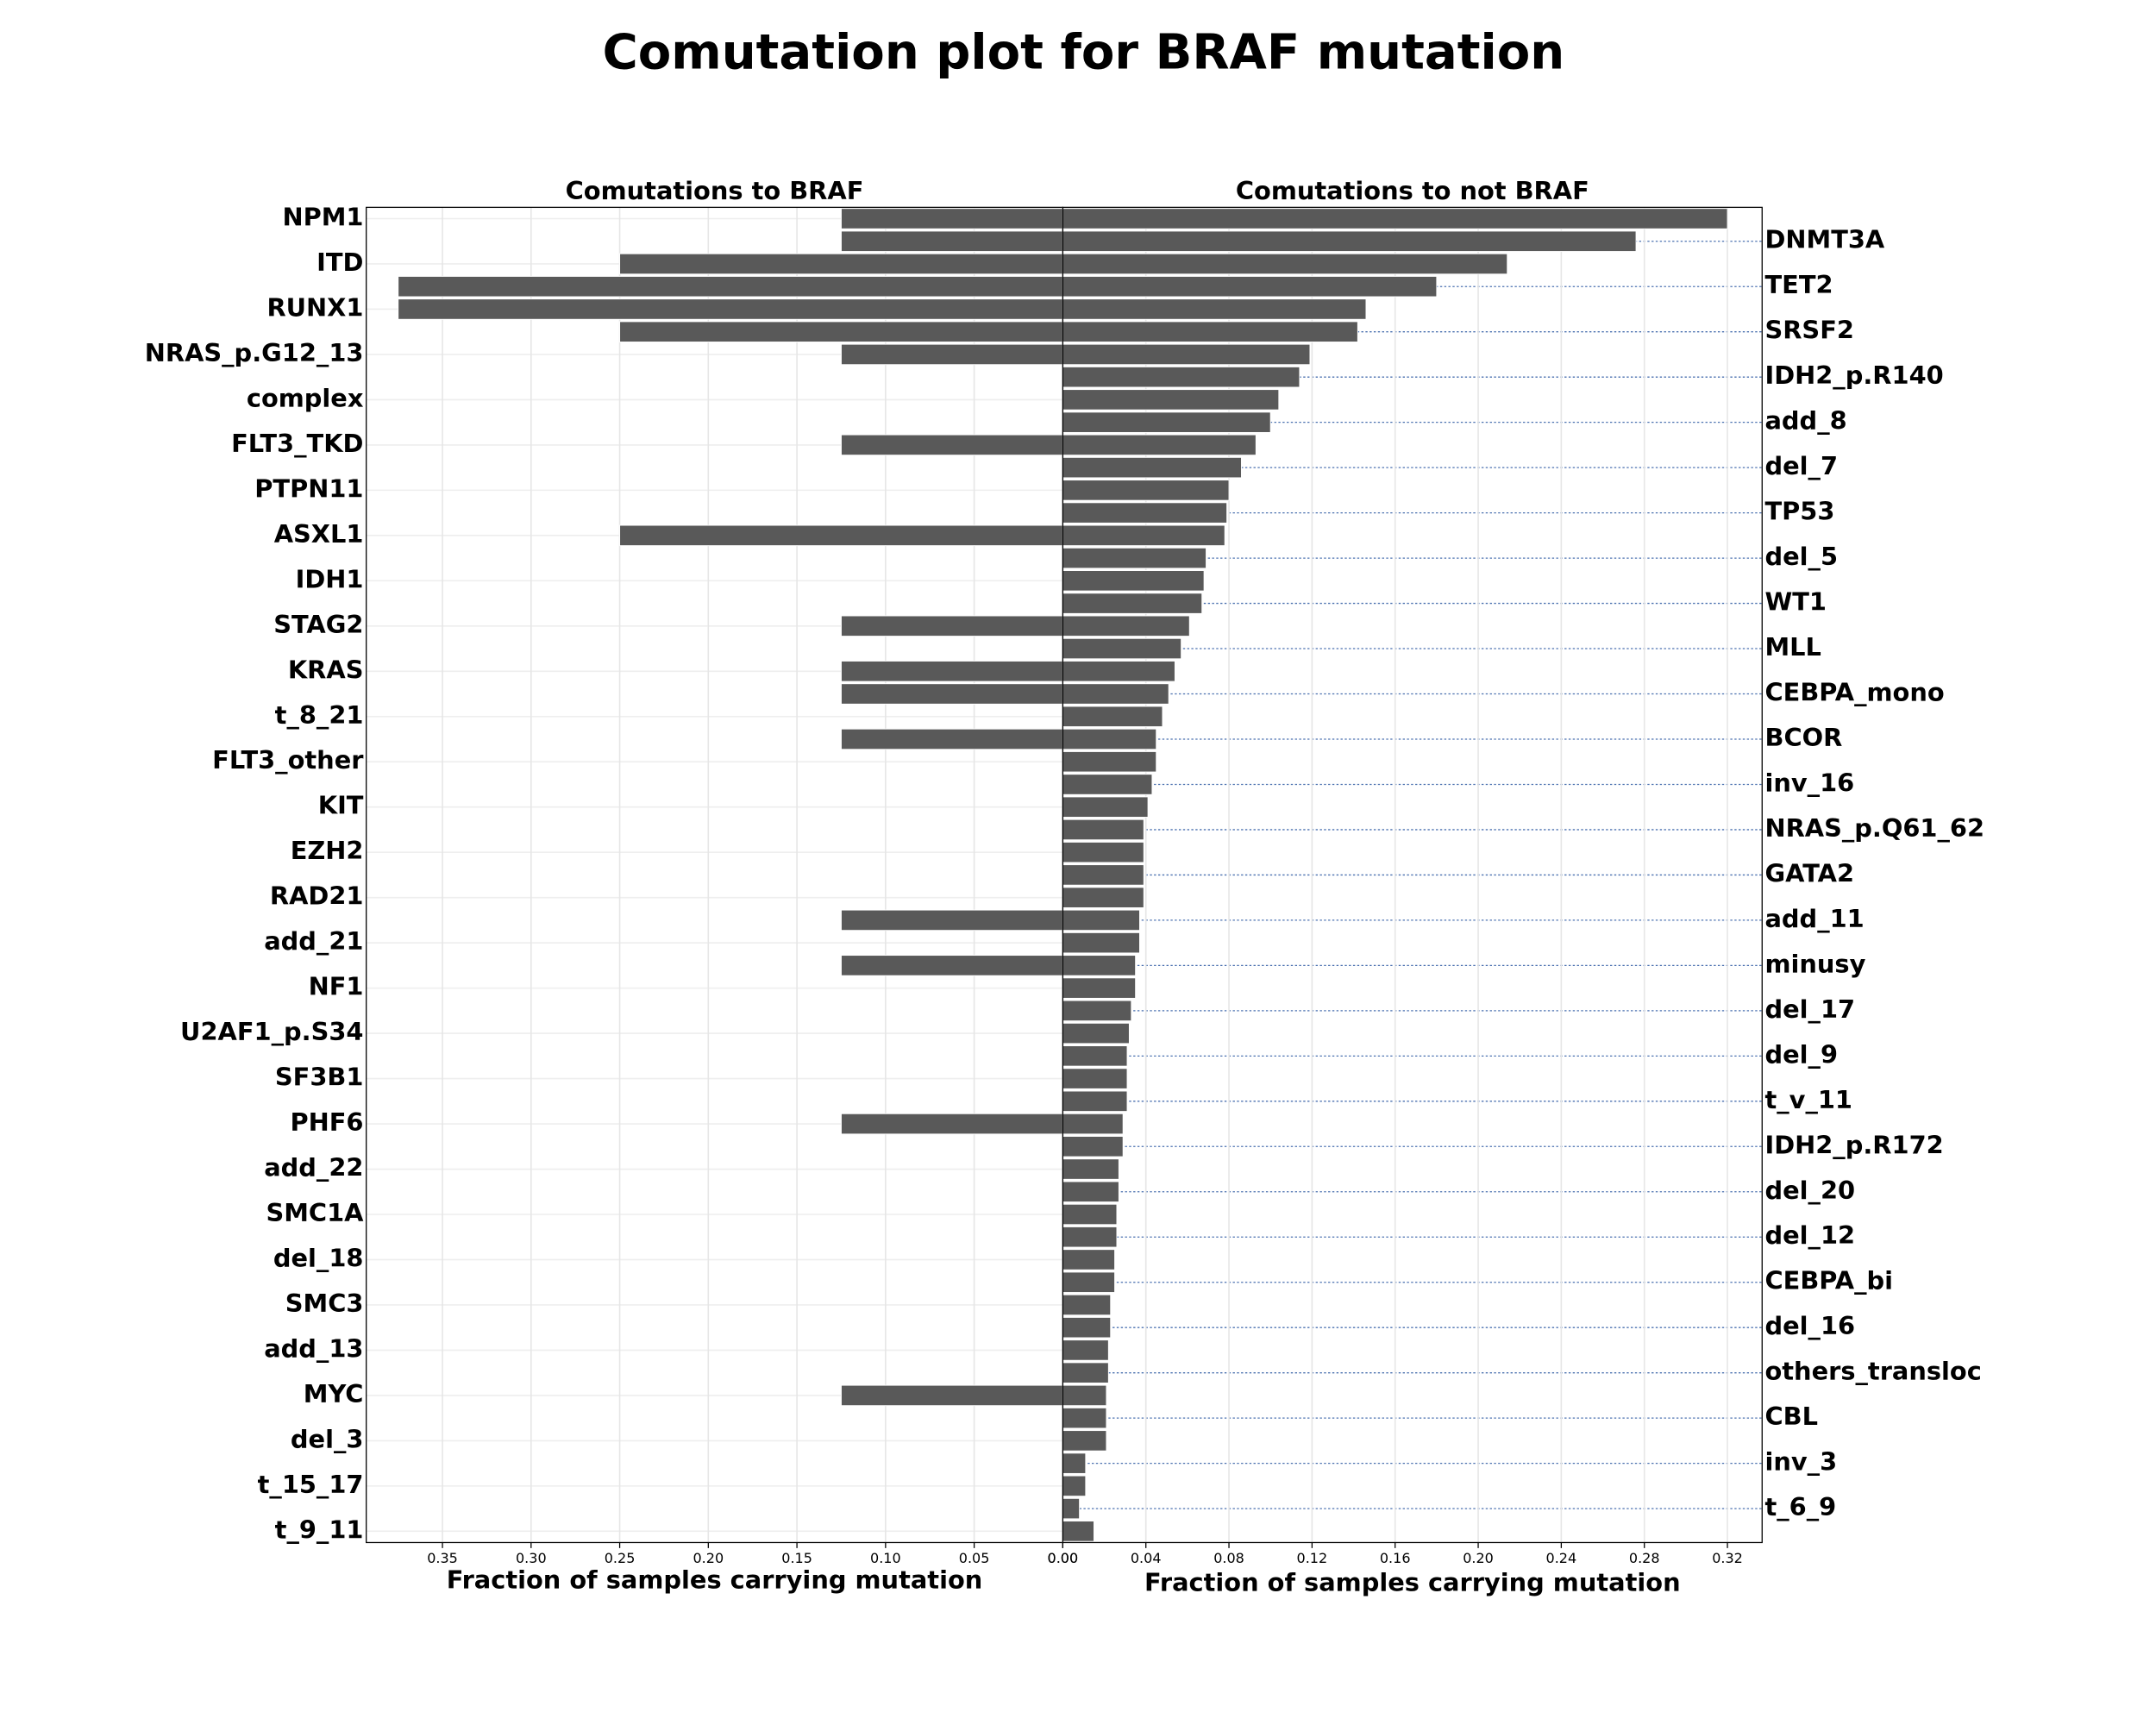  Describe the element at coordinates (311, 1485) in the screenshot. I see `category-label: t_15_17` at that location.